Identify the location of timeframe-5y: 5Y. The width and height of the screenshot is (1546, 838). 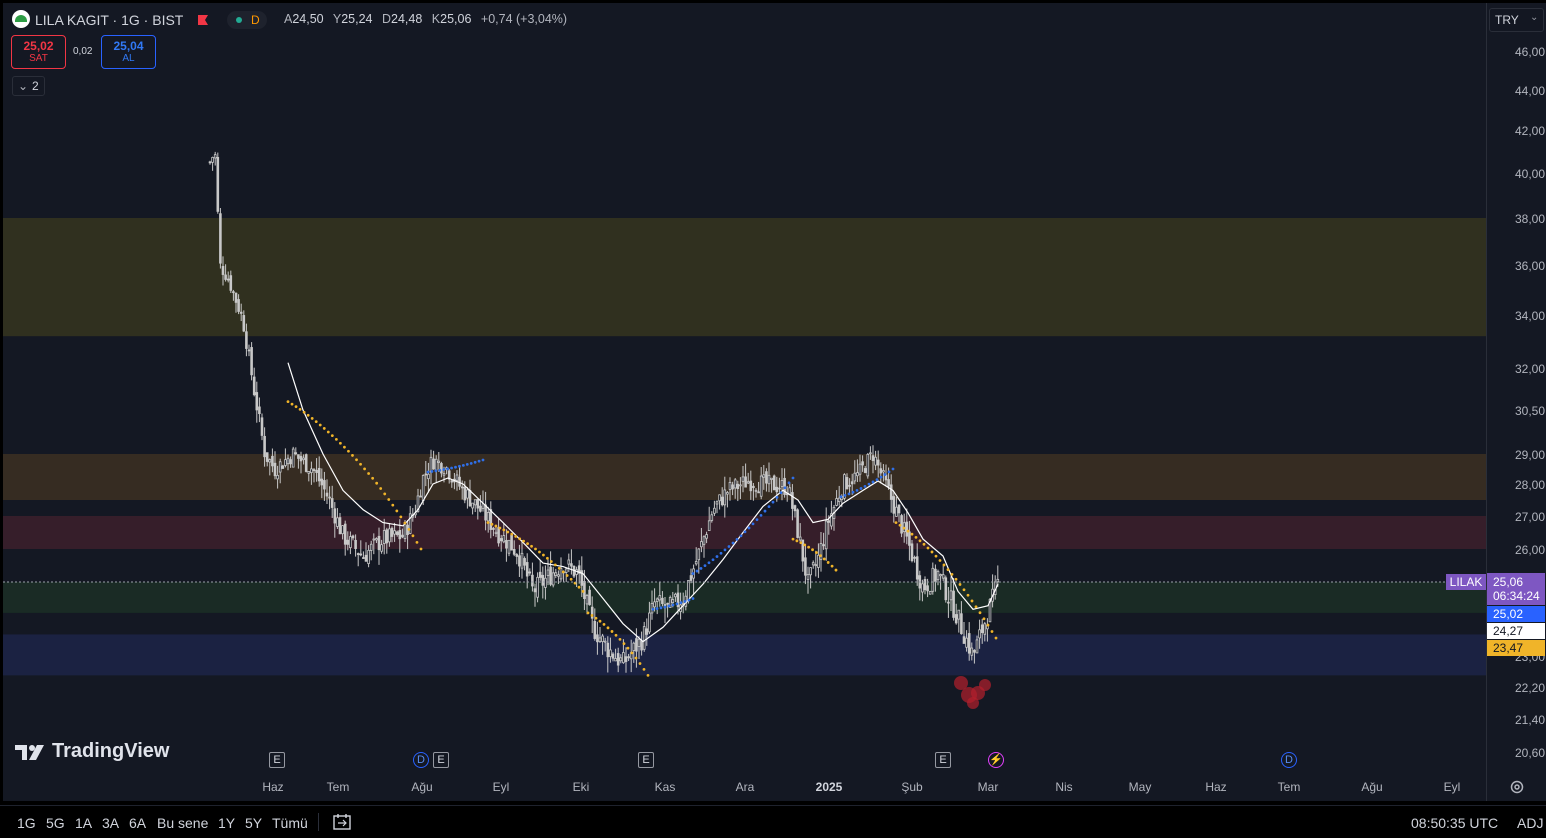
(254, 823).